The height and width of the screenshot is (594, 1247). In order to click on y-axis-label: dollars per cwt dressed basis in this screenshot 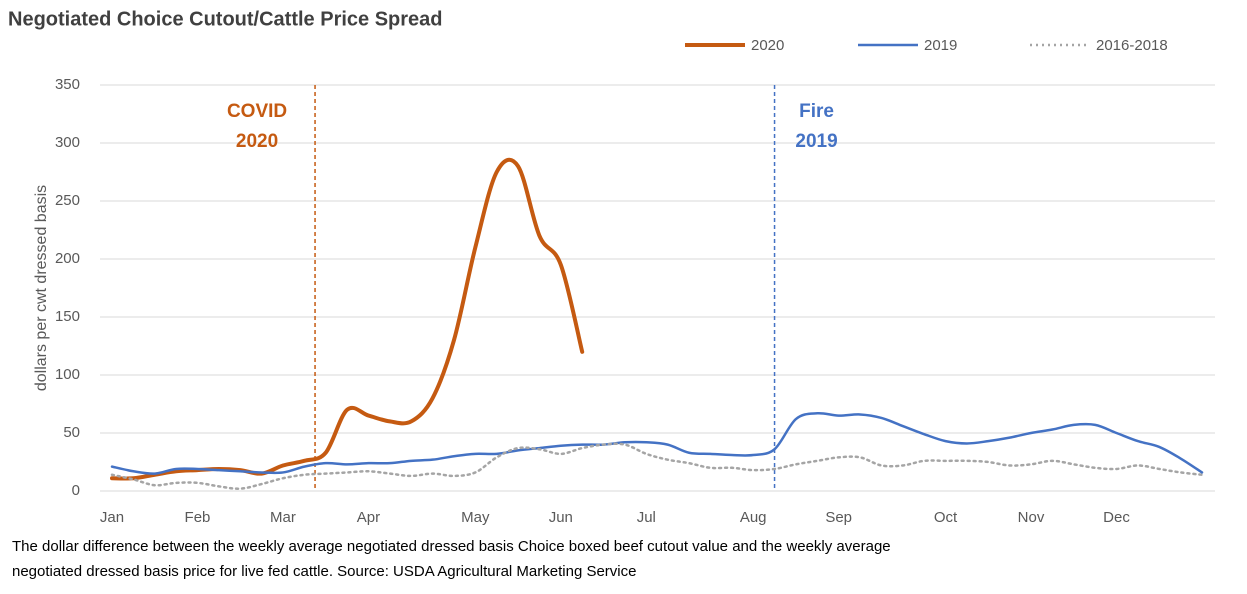, I will do `click(41, 288)`.